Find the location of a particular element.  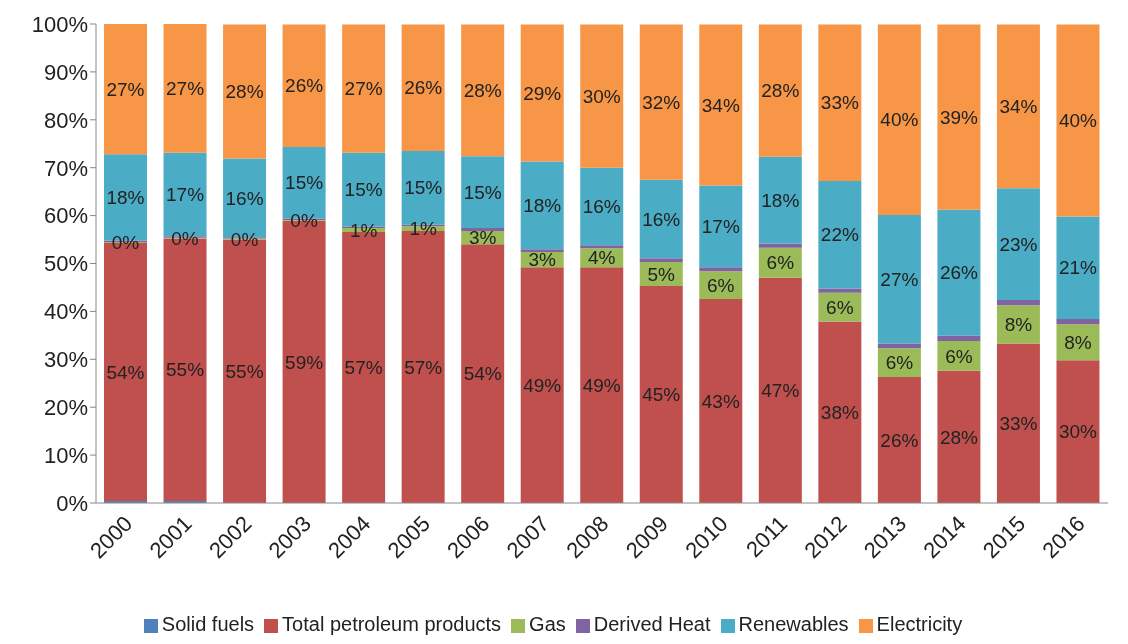

data-label: 45% is located at coordinates (661, 395).